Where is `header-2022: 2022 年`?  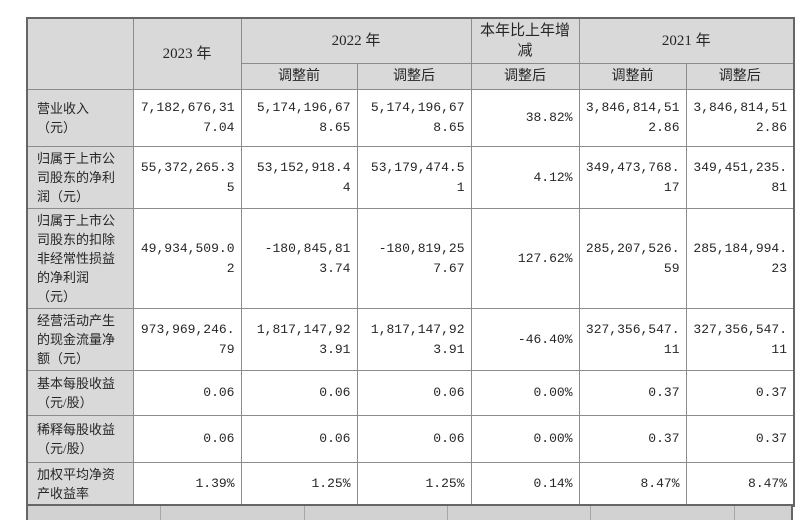
header-2022: 2022 年 is located at coordinates (356, 40).